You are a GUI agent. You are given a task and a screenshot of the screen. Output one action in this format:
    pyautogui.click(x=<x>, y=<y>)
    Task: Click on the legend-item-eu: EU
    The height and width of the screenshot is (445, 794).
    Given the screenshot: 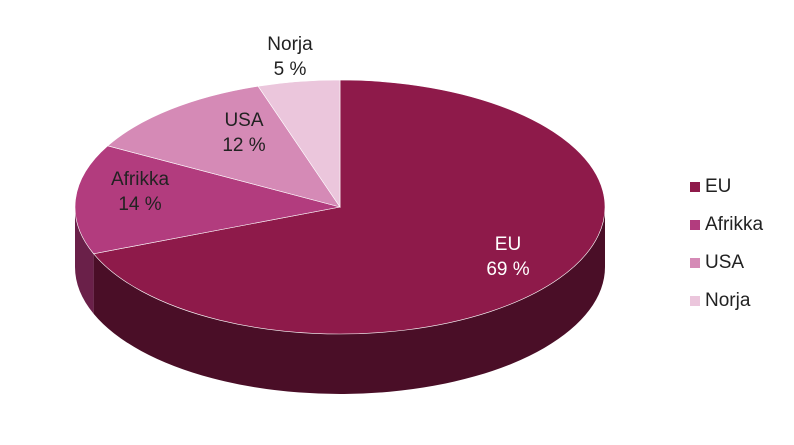 What is the action you would take?
    pyautogui.click(x=726, y=187)
    